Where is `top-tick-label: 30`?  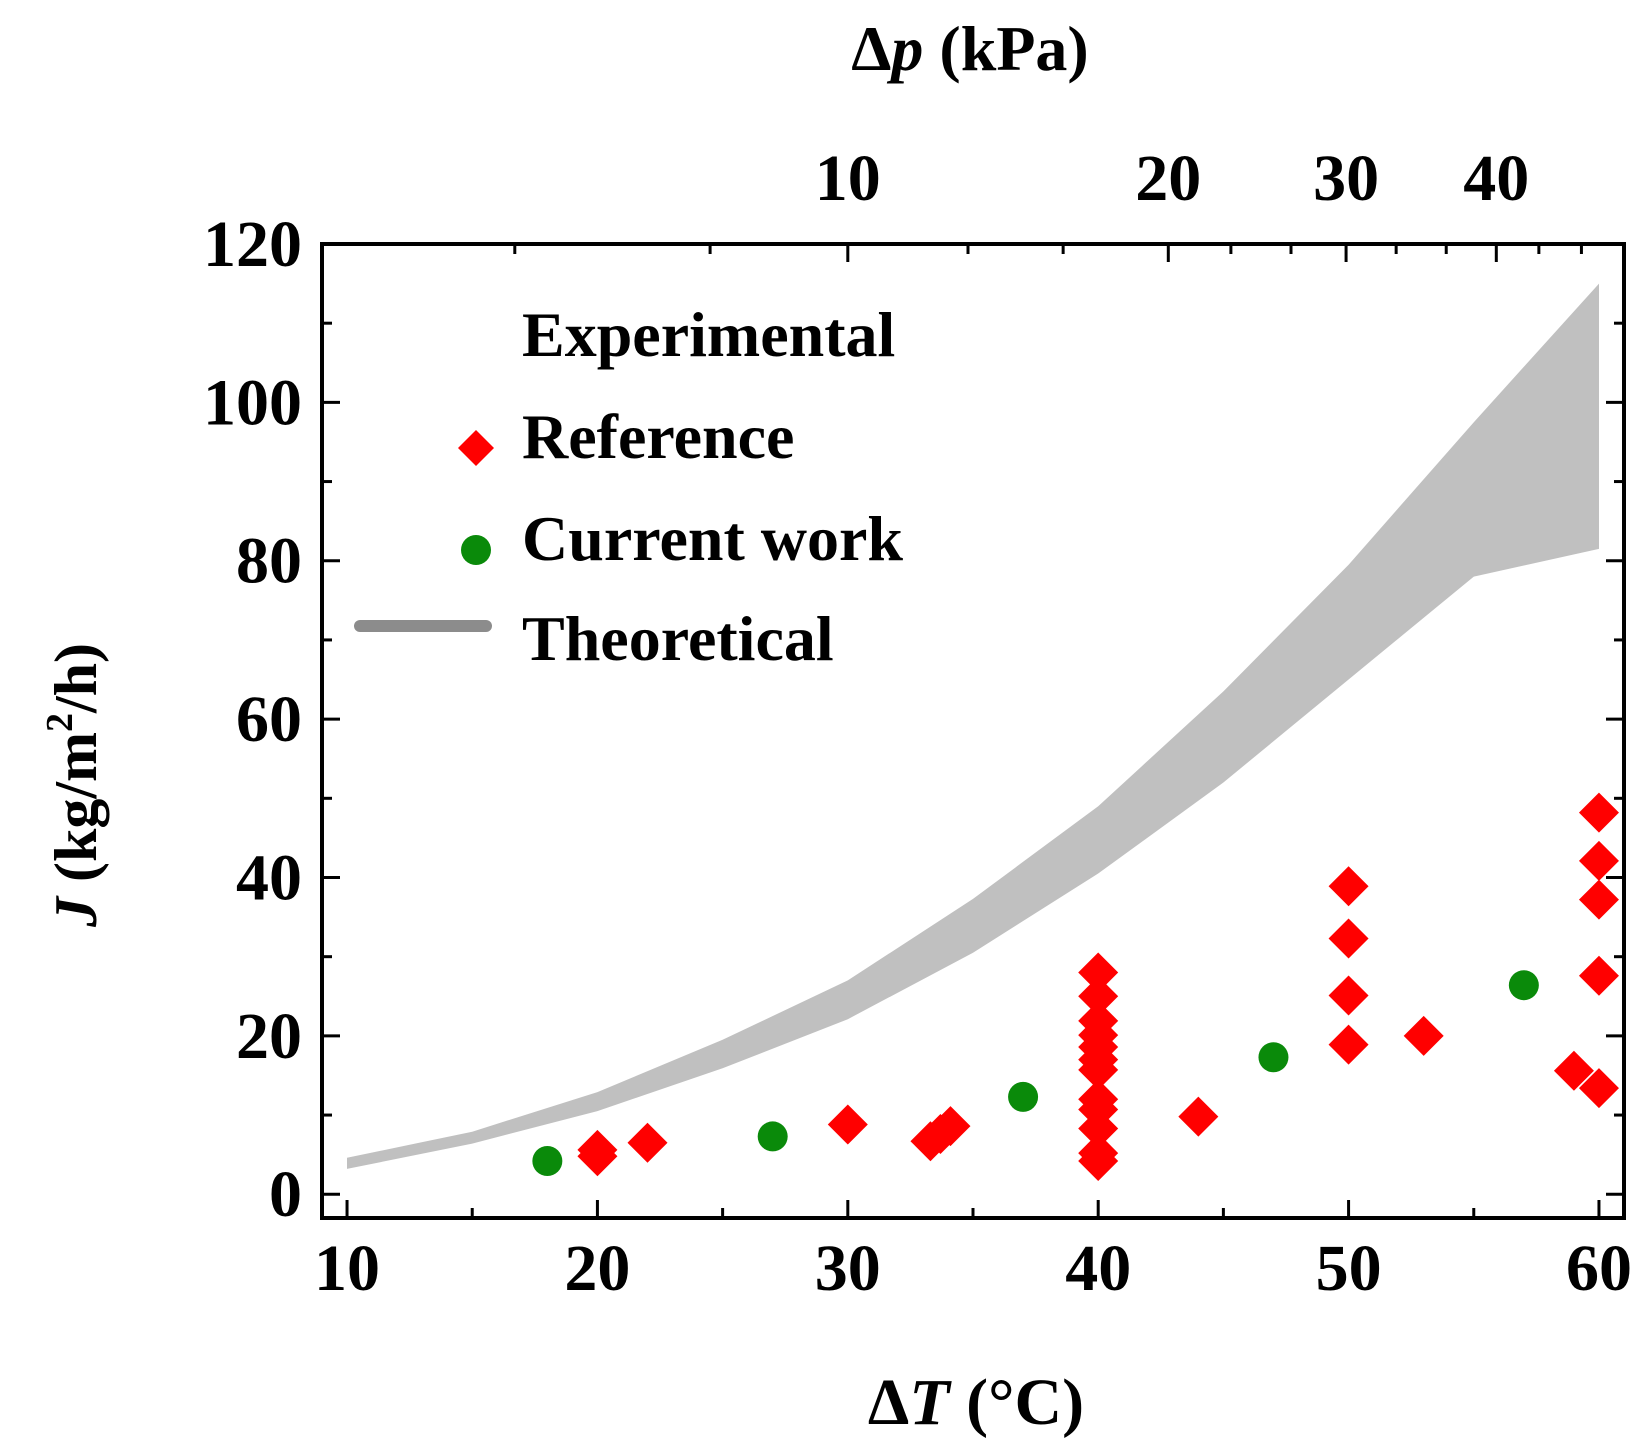 top-tick-label: 30 is located at coordinates (1346, 178).